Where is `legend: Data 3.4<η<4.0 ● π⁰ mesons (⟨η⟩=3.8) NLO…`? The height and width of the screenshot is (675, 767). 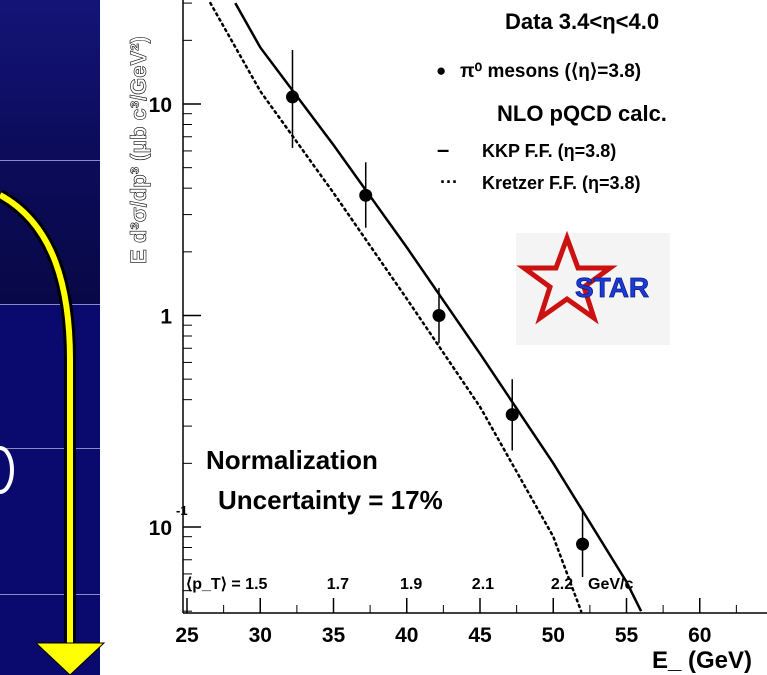
legend: Data 3.4<η<4.0 ● π⁰ mesons (⟨η⟩=3.8) NLO… is located at coordinates (551, 101).